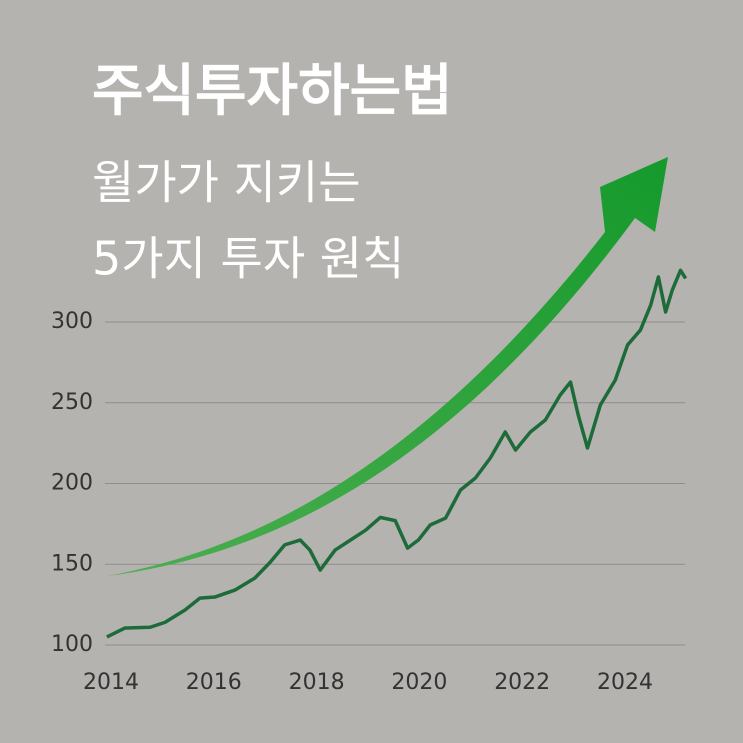  Describe the element at coordinates (419, 682) in the screenshot. I see `x-tick-label: 2020` at that location.